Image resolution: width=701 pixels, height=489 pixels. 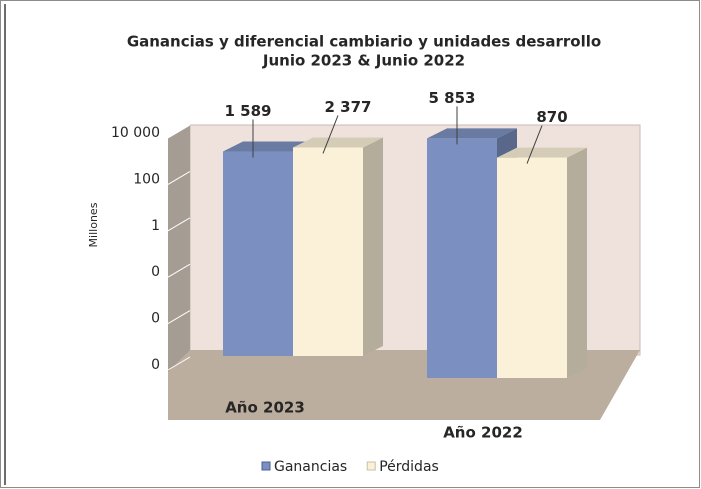 I want to click on side-wall, so click(x=179, y=248).